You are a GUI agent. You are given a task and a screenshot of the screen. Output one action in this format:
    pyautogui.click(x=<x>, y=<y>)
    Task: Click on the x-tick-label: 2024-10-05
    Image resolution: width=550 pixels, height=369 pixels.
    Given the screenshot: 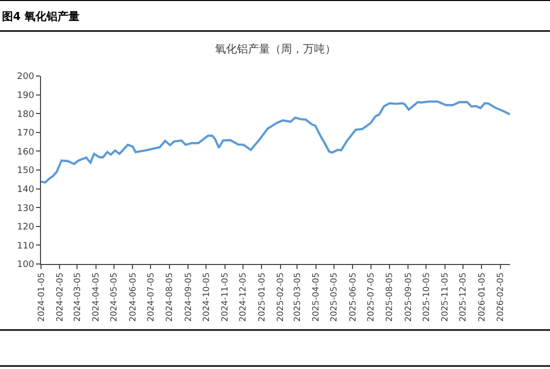 What is the action you would take?
    pyautogui.click(x=207, y=297)
    